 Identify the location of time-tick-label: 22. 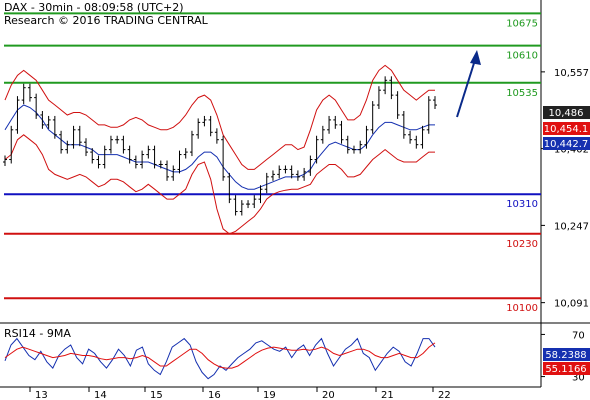
(444, 395).